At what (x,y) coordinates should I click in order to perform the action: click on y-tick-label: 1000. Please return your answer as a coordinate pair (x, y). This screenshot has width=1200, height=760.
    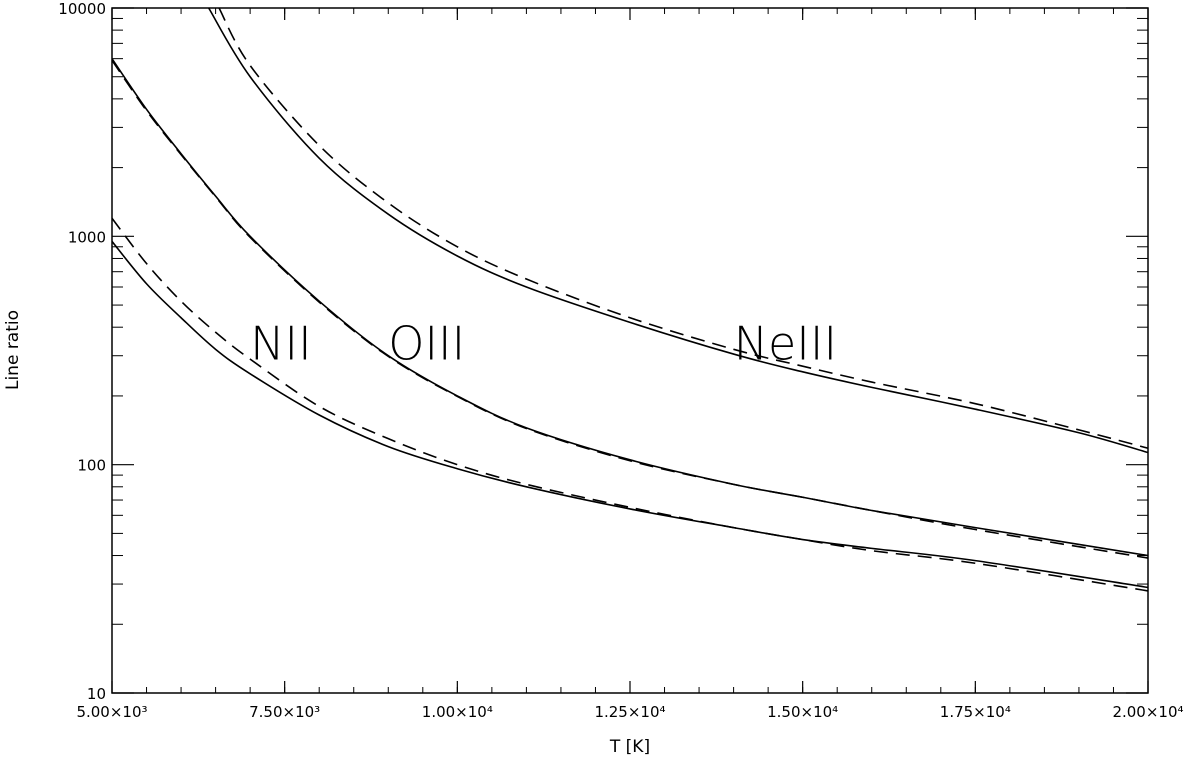
    Looking at the image, I should click on (87, 237).